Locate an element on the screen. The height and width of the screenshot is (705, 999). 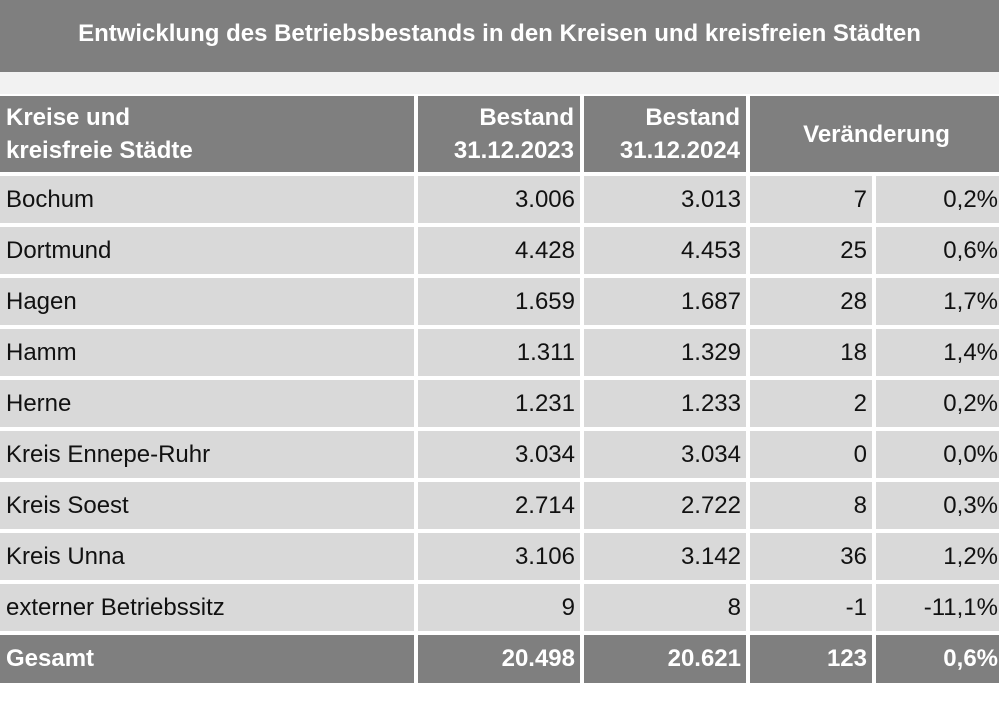
cell-bestand-2024: 1.687 is located at coordinates (665, 301).